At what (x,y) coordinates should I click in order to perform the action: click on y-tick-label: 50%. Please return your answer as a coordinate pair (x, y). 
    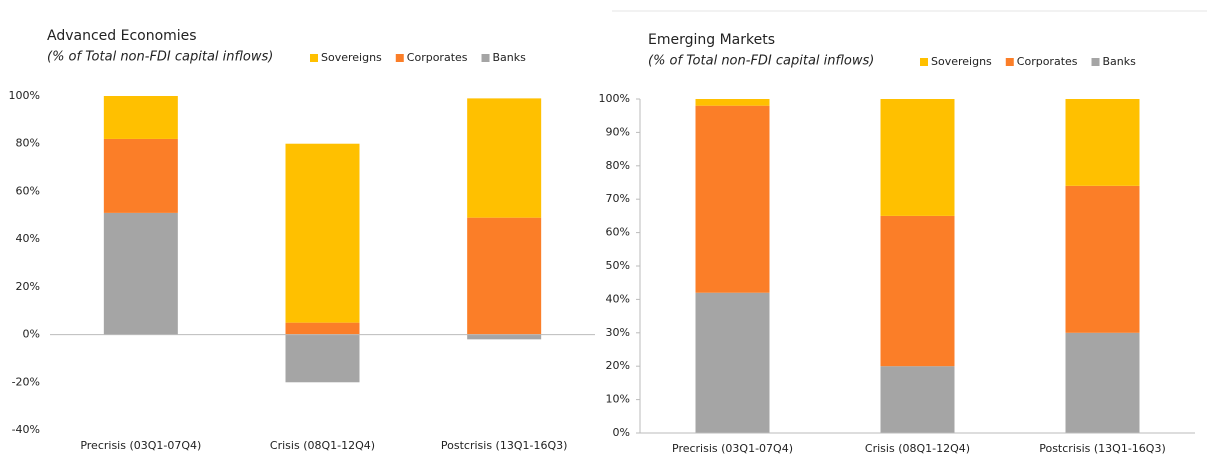
    Looking at the image, I should click on (618, 265).